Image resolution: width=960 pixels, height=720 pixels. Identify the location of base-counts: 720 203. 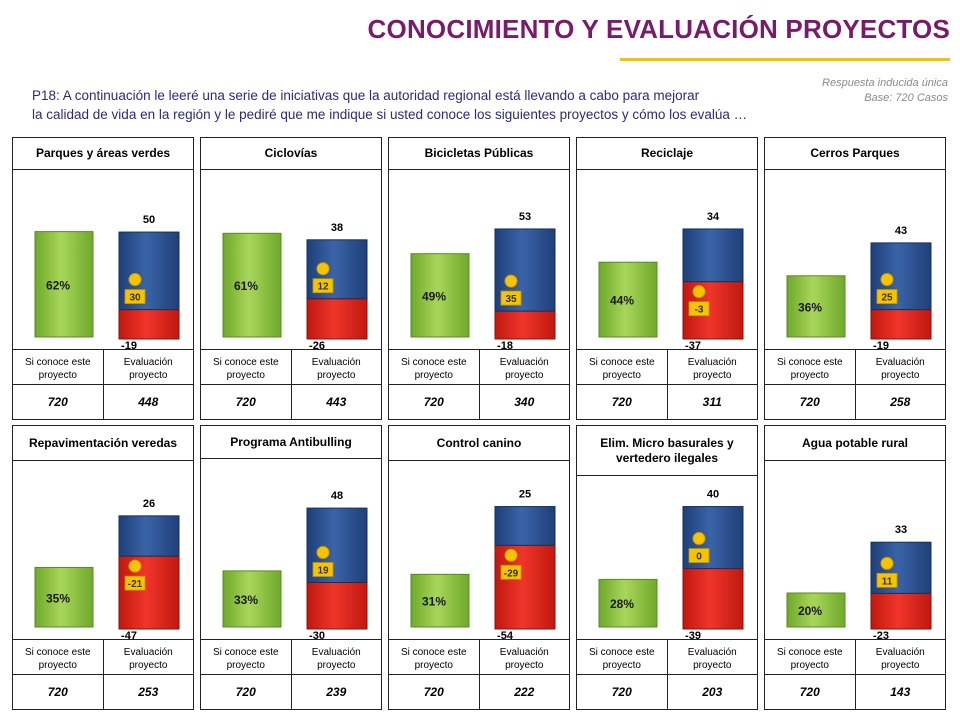
(667, 691).